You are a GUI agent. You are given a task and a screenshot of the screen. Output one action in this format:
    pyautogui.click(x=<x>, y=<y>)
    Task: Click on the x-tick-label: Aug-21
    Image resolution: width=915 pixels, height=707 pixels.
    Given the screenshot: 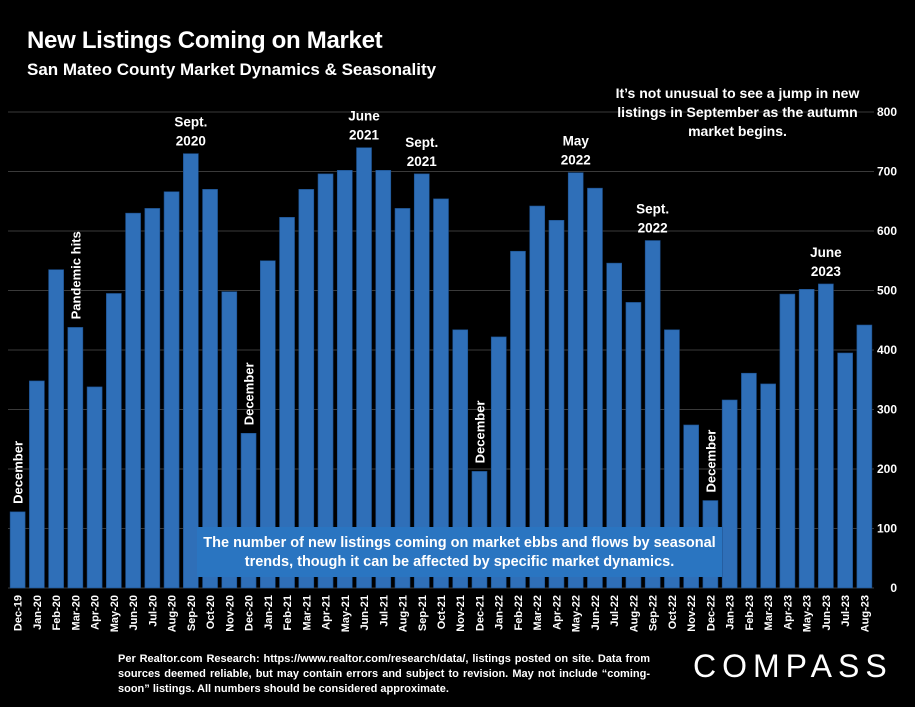 What is the action you would take?
    pyautogui.click(x=404, y=613)
    